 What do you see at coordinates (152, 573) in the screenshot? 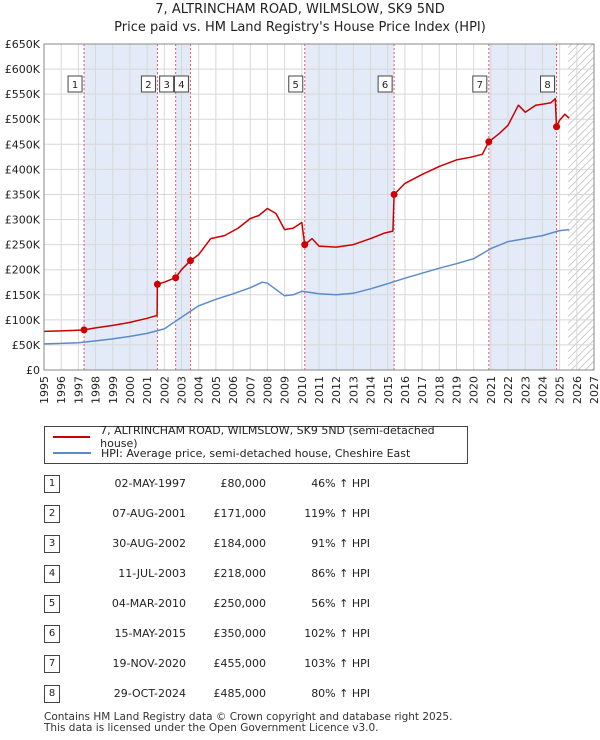
I see `sale-date: 11-JUL-2003` at bounding box center [152, 573].